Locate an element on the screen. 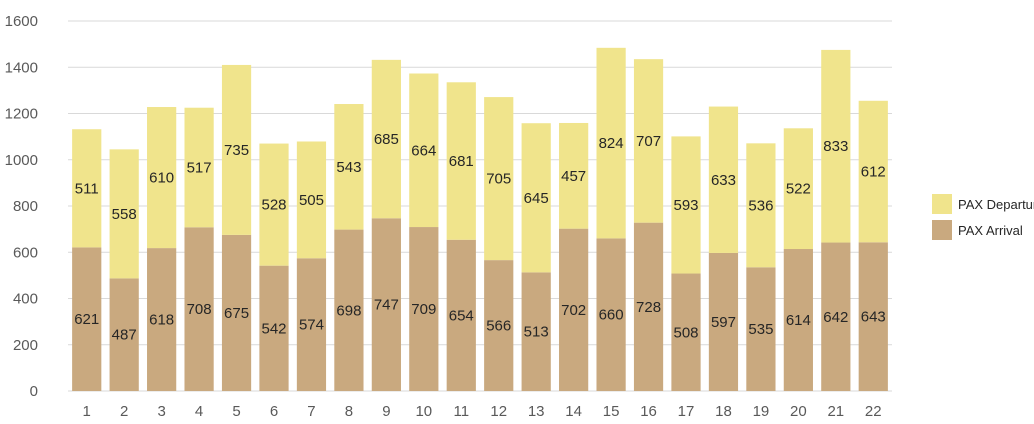 This screenshot has width=1034, height=424. x-tick-label: 14 is located at coordinates (573, 411).